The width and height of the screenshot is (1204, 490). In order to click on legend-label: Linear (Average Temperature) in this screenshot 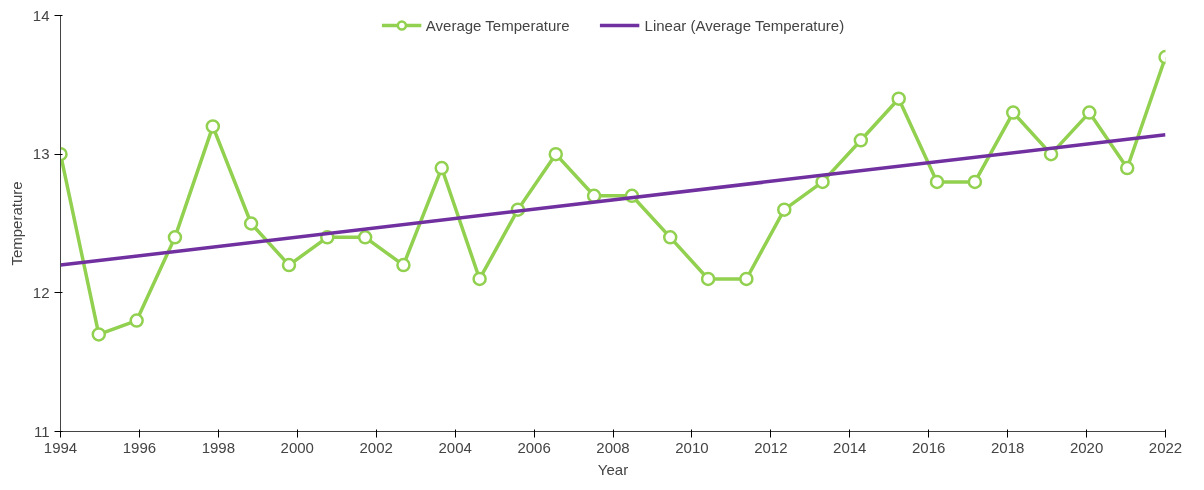, I will do `click(744, 25)`.